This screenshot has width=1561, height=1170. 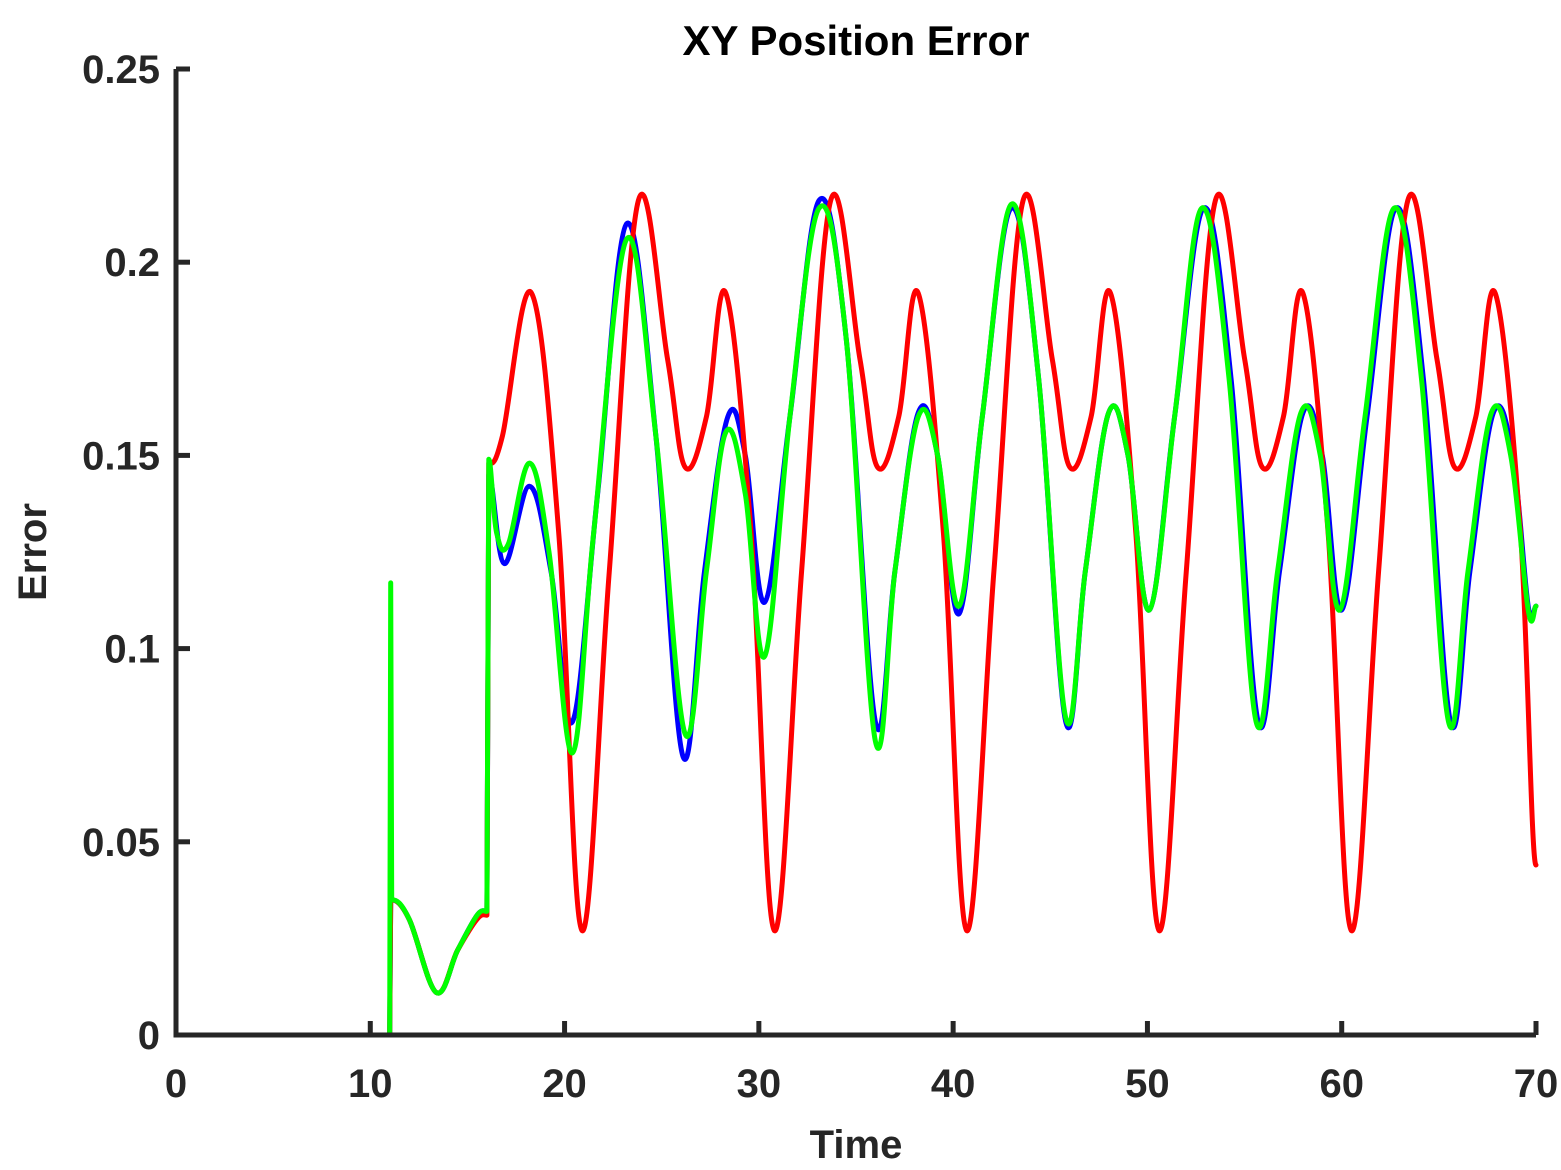 I want to click on y-tick-label: 0.25, so click(x=121, y=70).